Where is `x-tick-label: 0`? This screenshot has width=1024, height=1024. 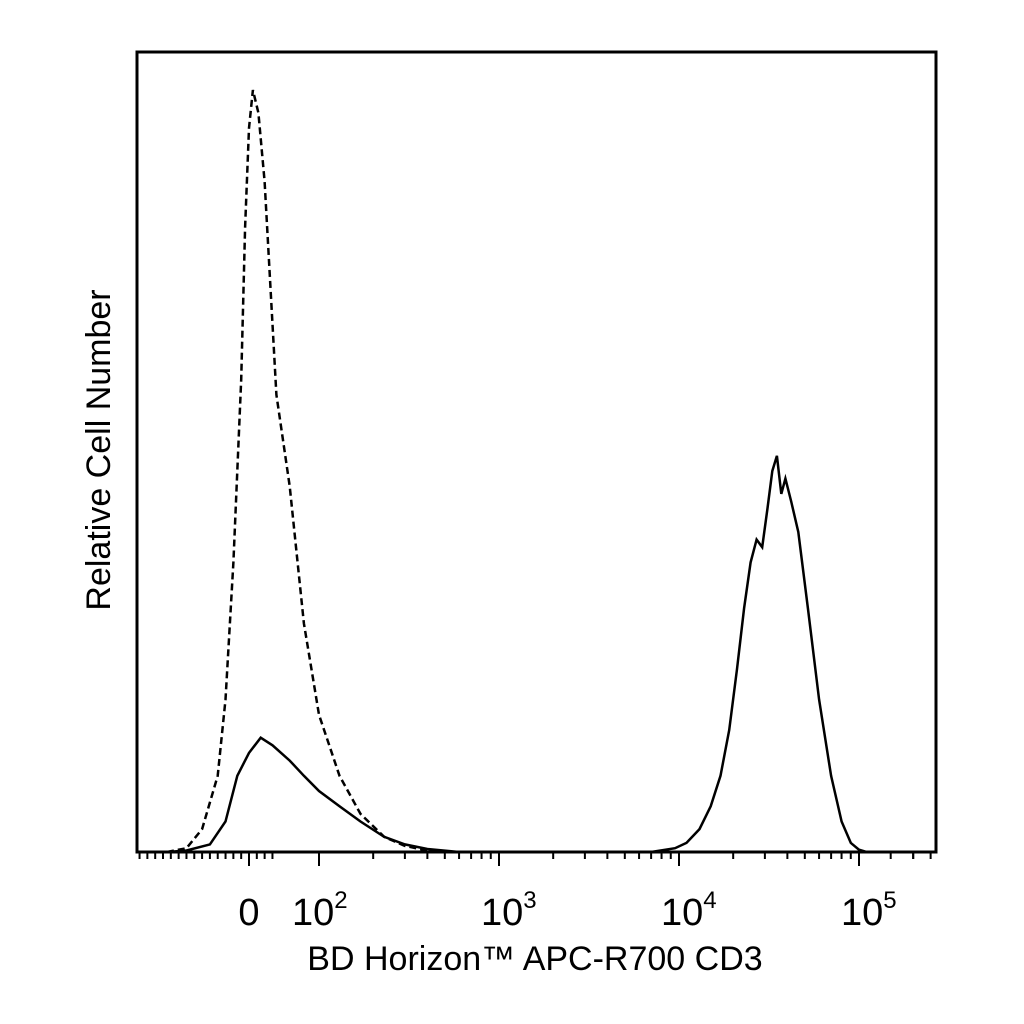 x-tick-label: 0 is located at coordinates (248, 913).